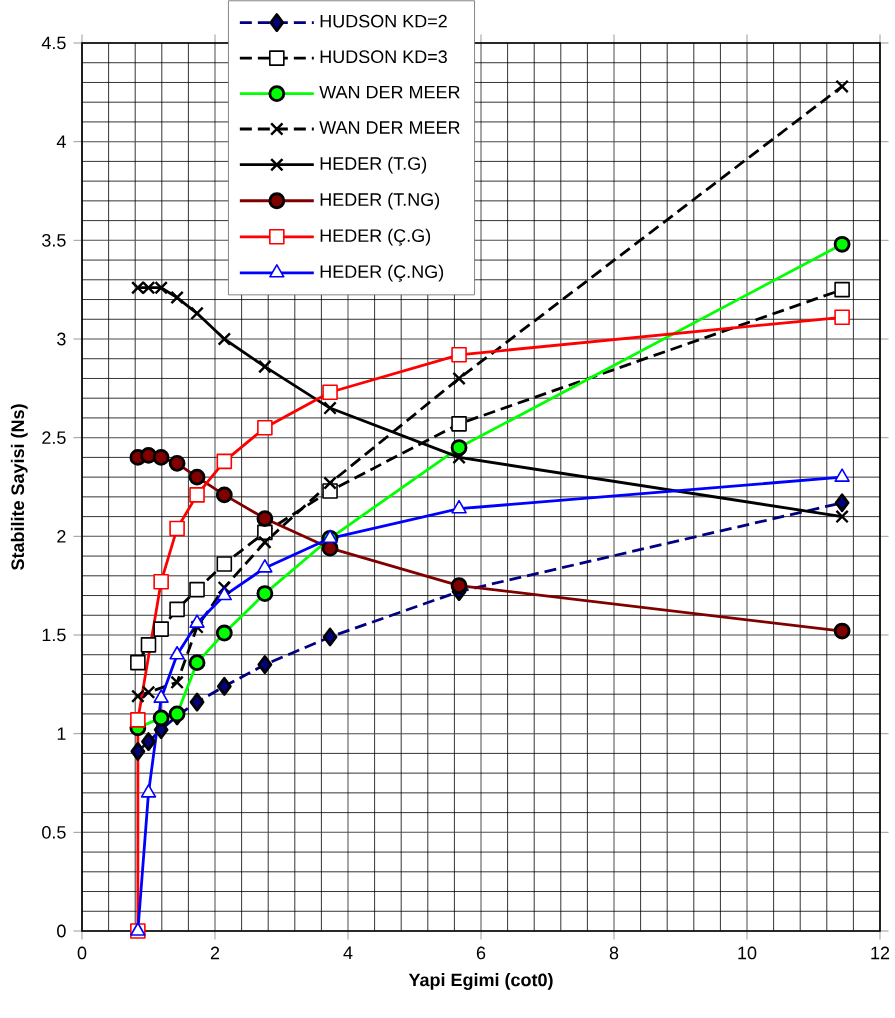 The width and height of the screenshot is (895, 1018). What do you see at coordinates (373, 165) in the screenshot?
I see `legend-label: HEDER (T.G)` at bounding box center [373, 165].